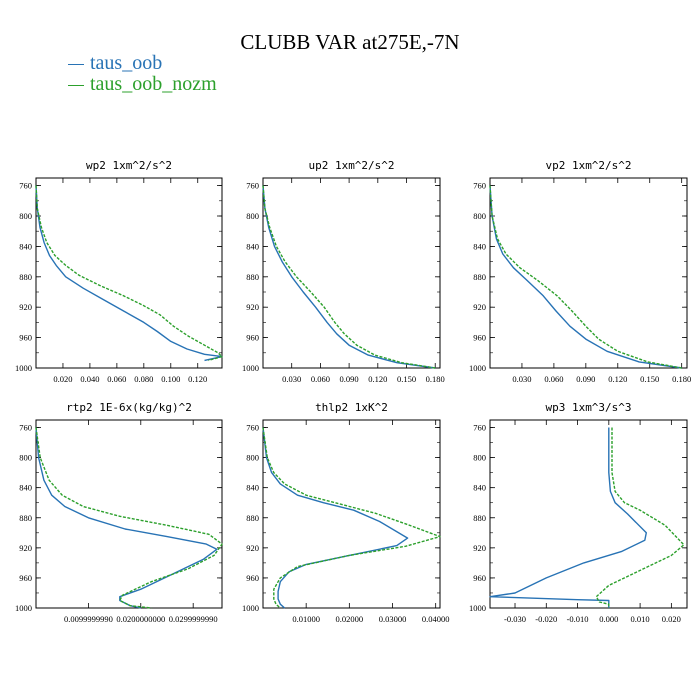 The height and width of the screenshot is (700, 700). Describe the element at coordinates (126, 63) in the screenshot. I see `legend-label: taus_oob` at that location.